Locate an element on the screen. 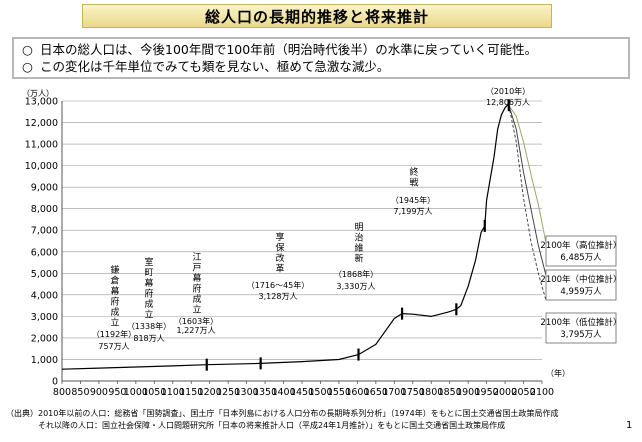 The image size is (642, 442). y-tick-label: 2,000 is located at coordinates (44, 338).